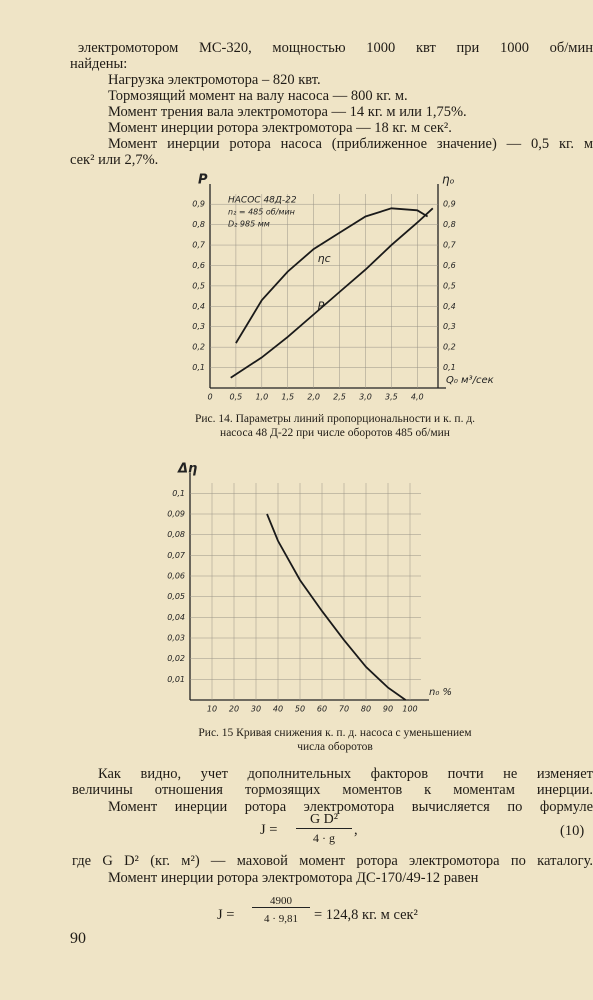 This screenshot has width=593, height=1000. I want to click on annotation: n₂ = 485 об/мин, so click(261, 212).